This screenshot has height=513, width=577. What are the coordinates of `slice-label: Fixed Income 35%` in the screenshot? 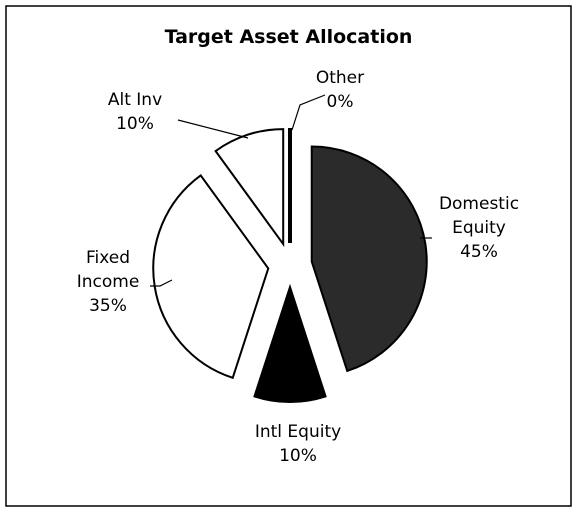 It's located at (108, 282).